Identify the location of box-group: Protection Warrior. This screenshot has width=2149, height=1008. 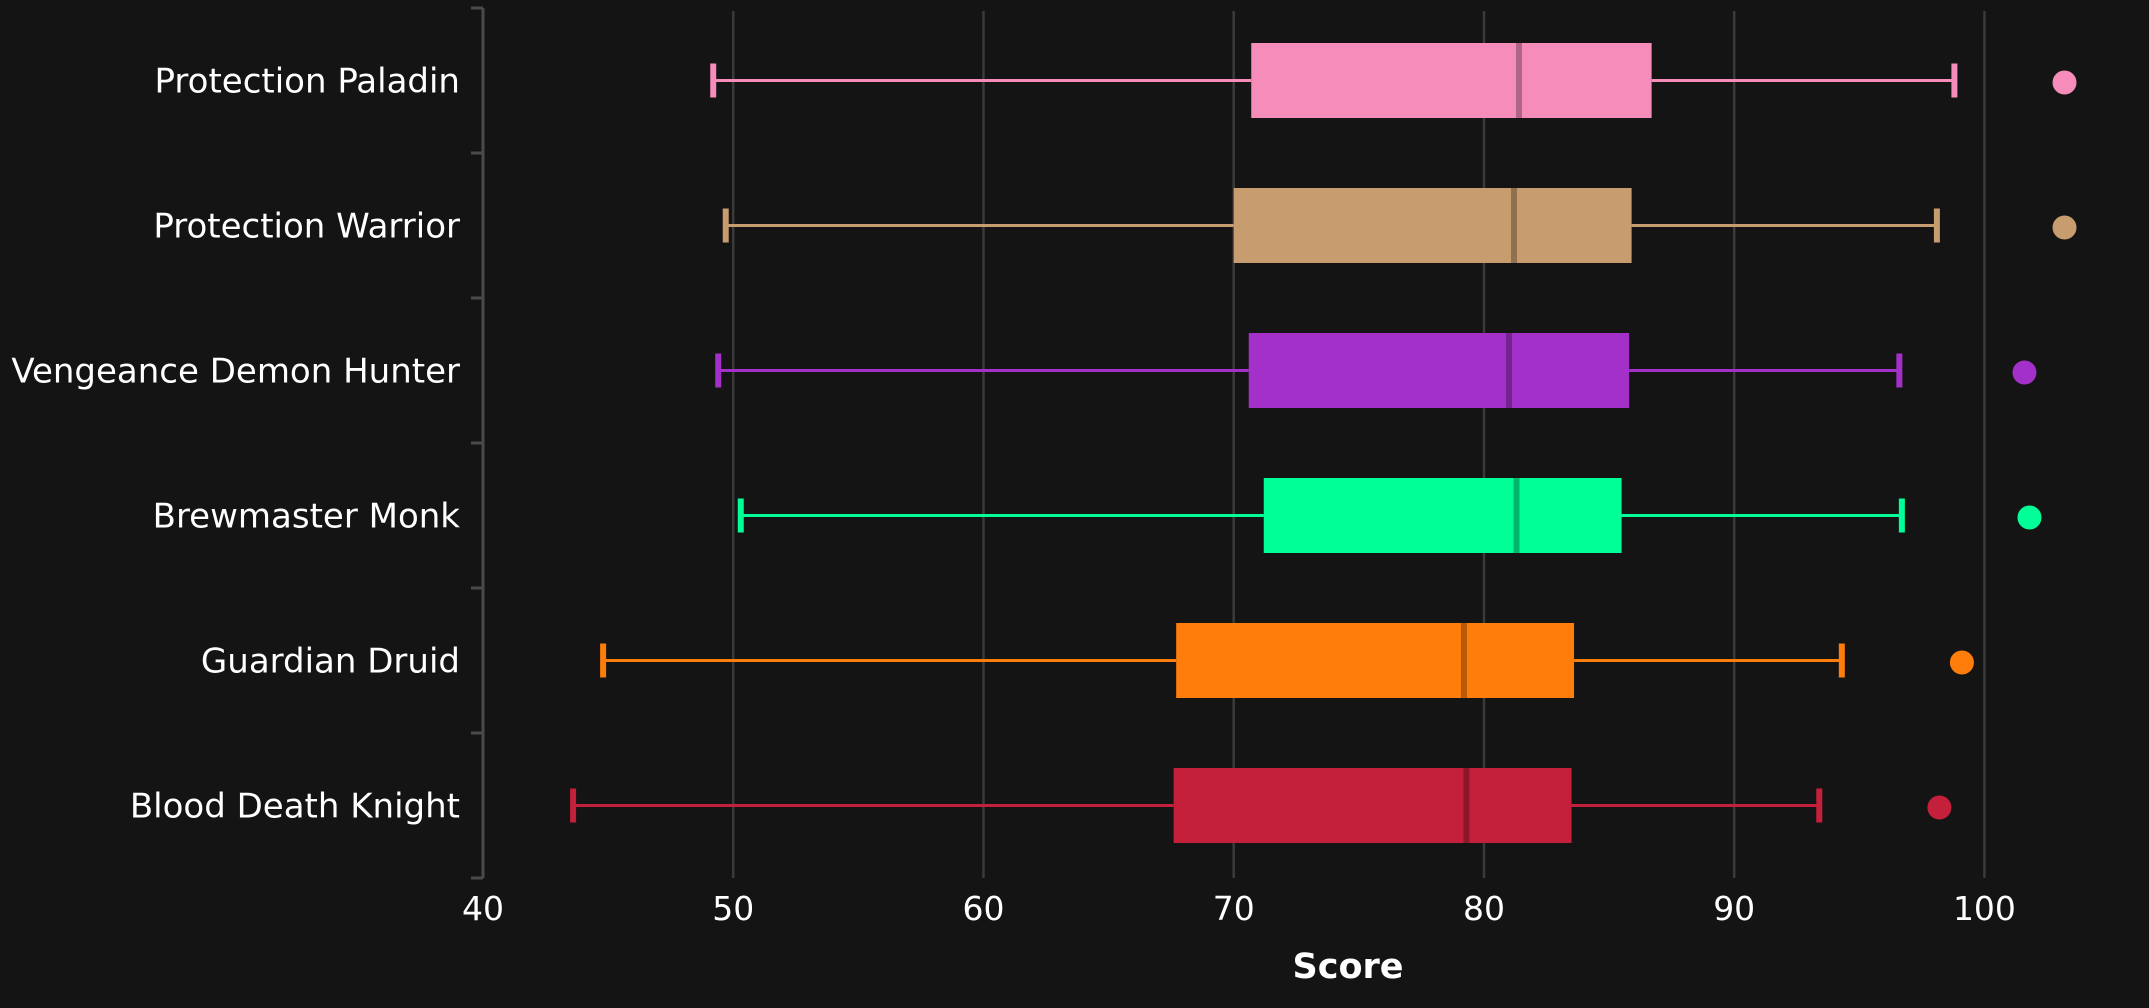
(1115, 225).